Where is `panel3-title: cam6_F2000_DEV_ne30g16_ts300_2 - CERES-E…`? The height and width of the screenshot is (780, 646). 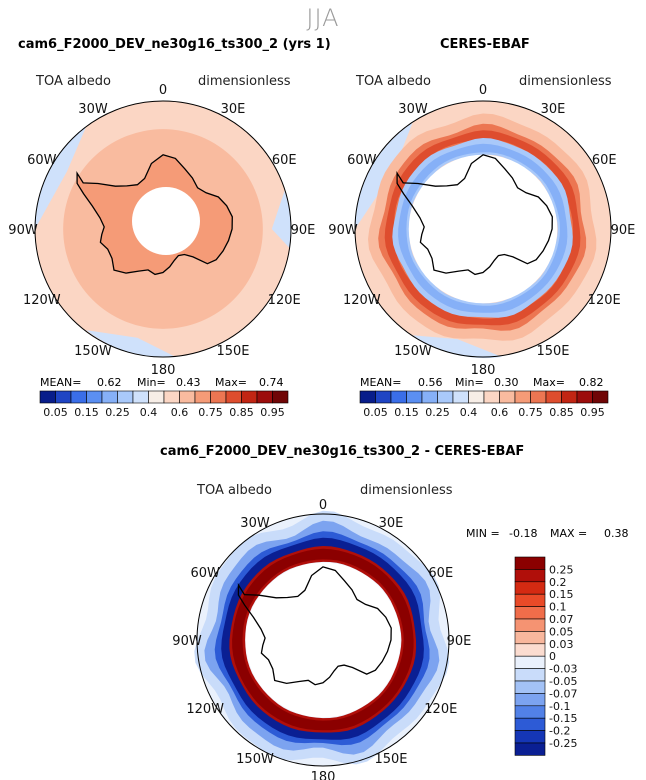
panel3-title: cam6_F2000_DEV_ne30g16_ts300_2 - CERES-E… is located at coordinates (342, 451).